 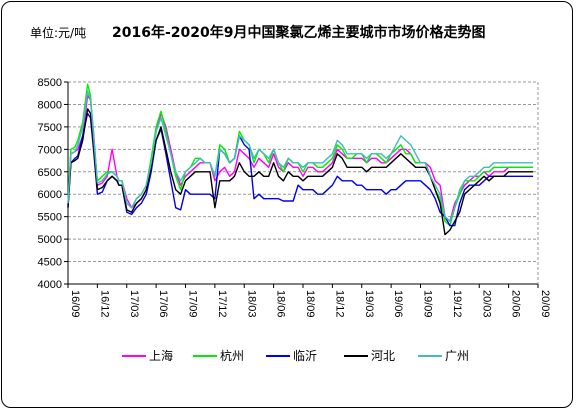 I want to click on y-tick-label: 7000, so click(x=50, y=150).